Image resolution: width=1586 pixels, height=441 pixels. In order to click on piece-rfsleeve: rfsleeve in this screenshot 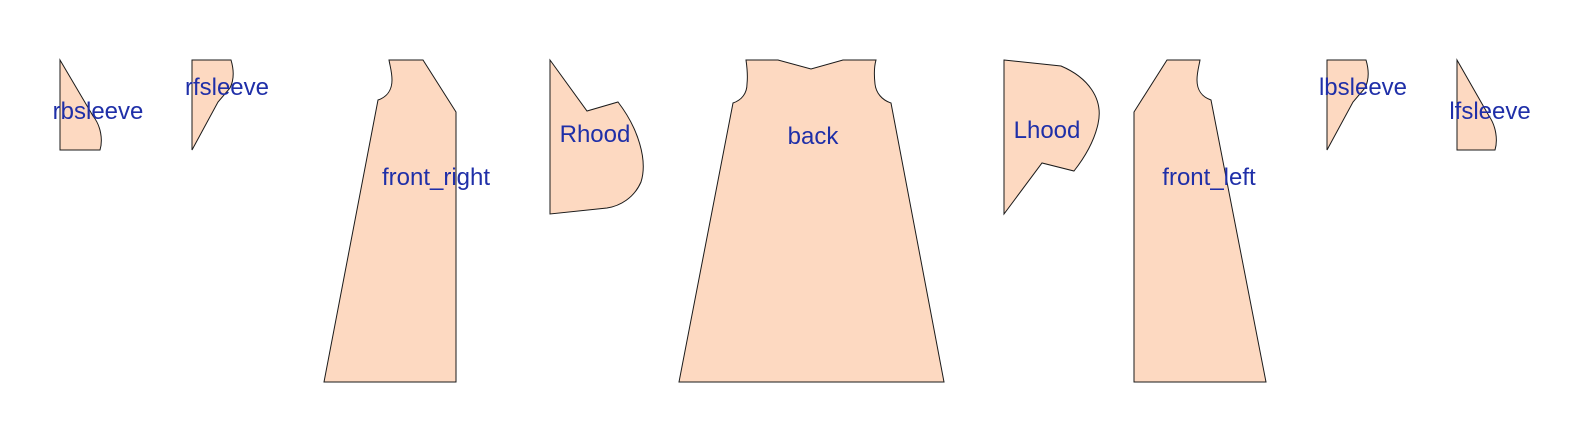, I will do `click(227, 105)`.